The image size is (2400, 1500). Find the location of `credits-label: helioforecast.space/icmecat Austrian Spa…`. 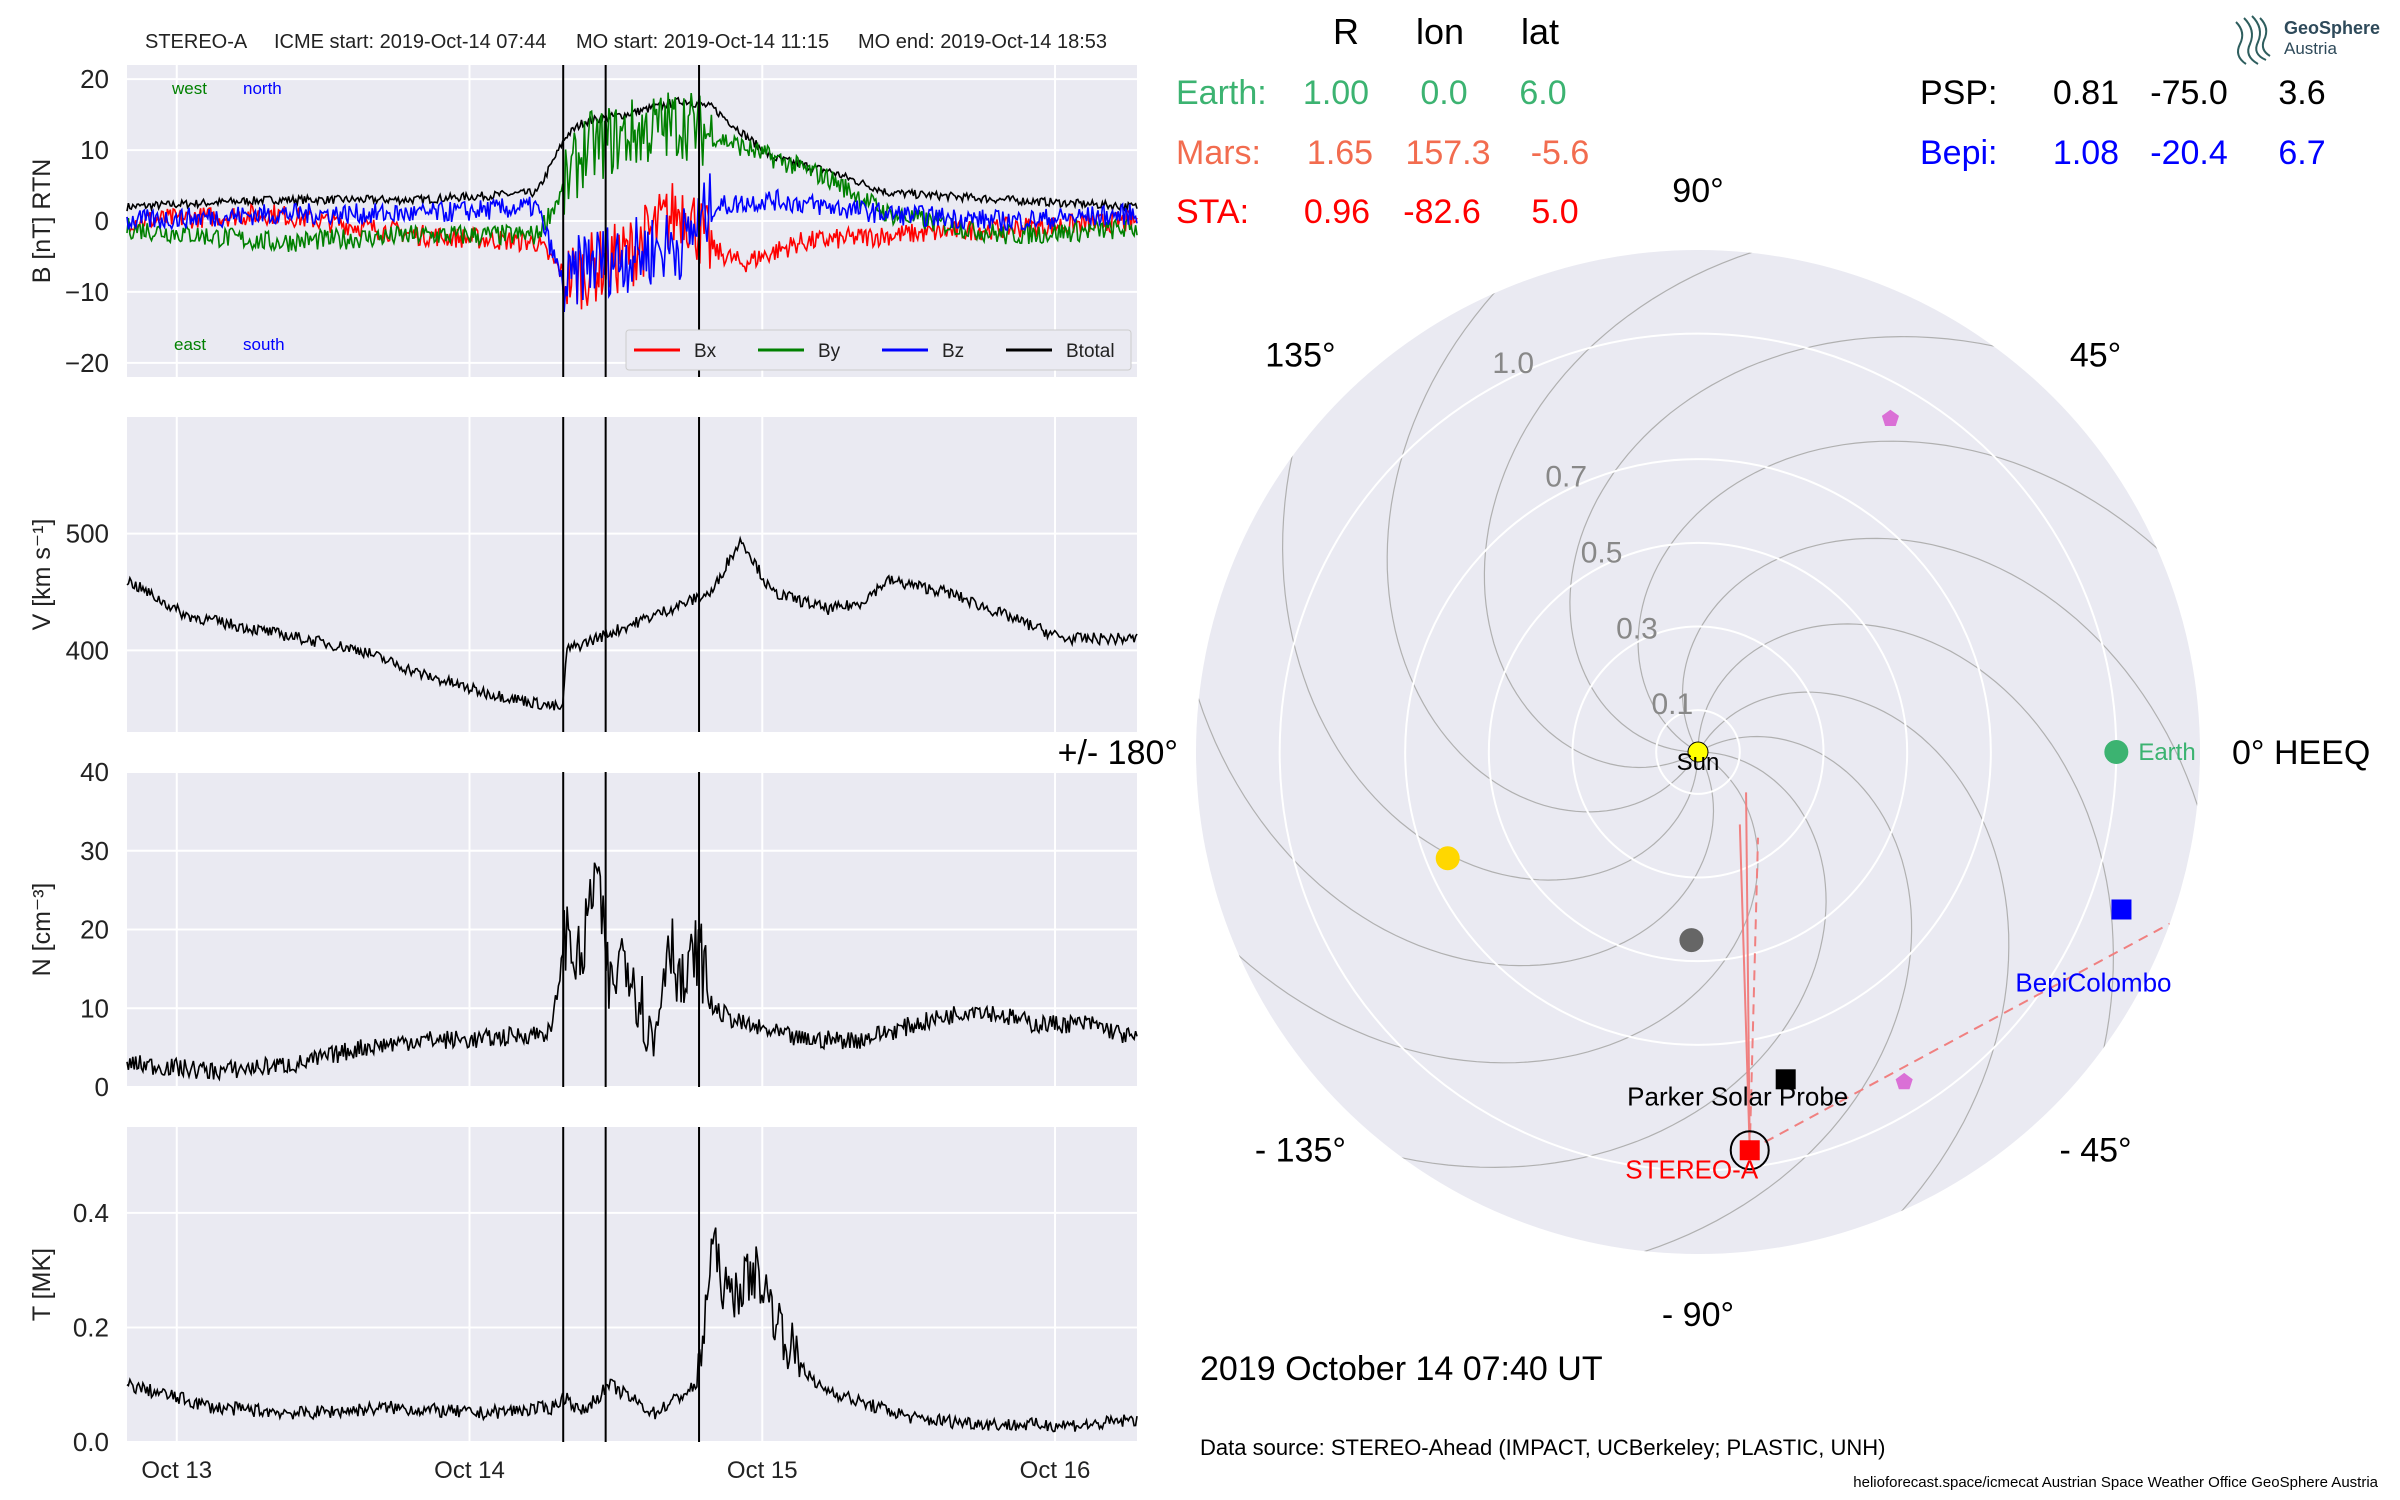

credits-label: helioforecast.space/icmecat Austrian Spa… is located at coordinates (2115, 1482).